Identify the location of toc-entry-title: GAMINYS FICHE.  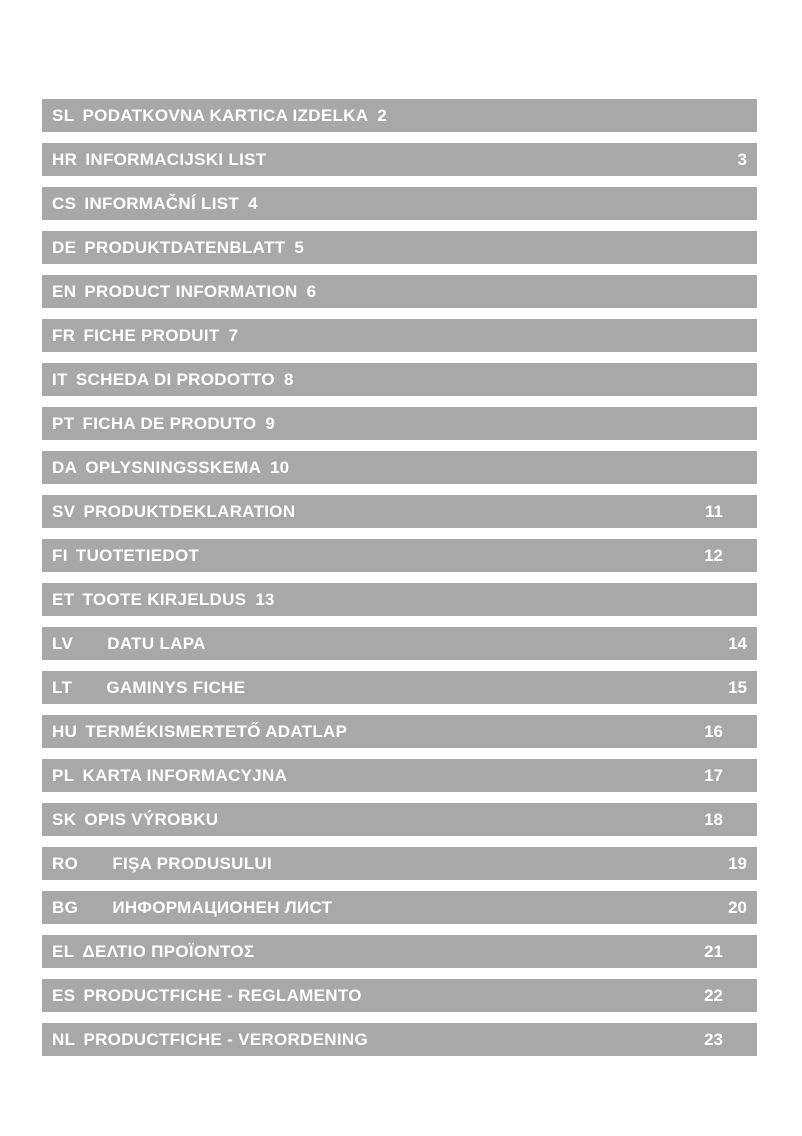
(176, 687).